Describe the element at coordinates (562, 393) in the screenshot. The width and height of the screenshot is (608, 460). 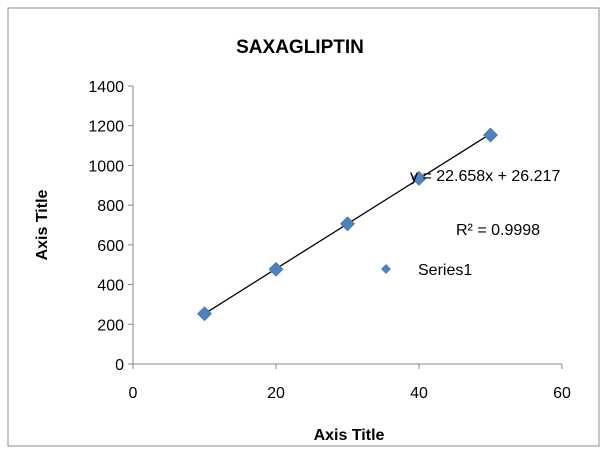
I see `x-tick-label: 60` at that location.